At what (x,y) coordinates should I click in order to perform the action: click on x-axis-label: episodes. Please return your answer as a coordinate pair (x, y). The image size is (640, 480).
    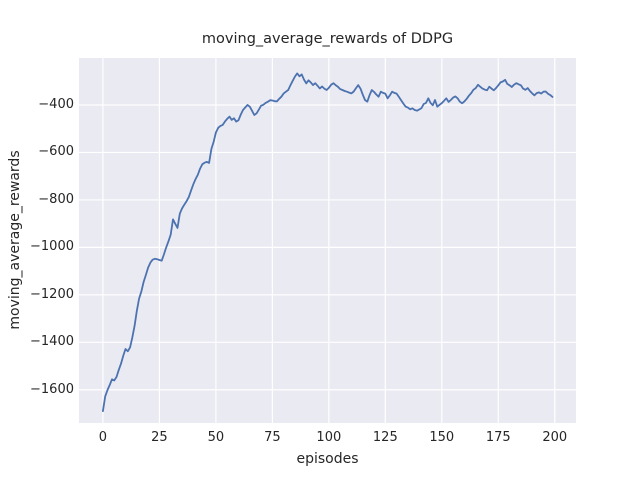
    Looking at the image, I should click on (327, 459).